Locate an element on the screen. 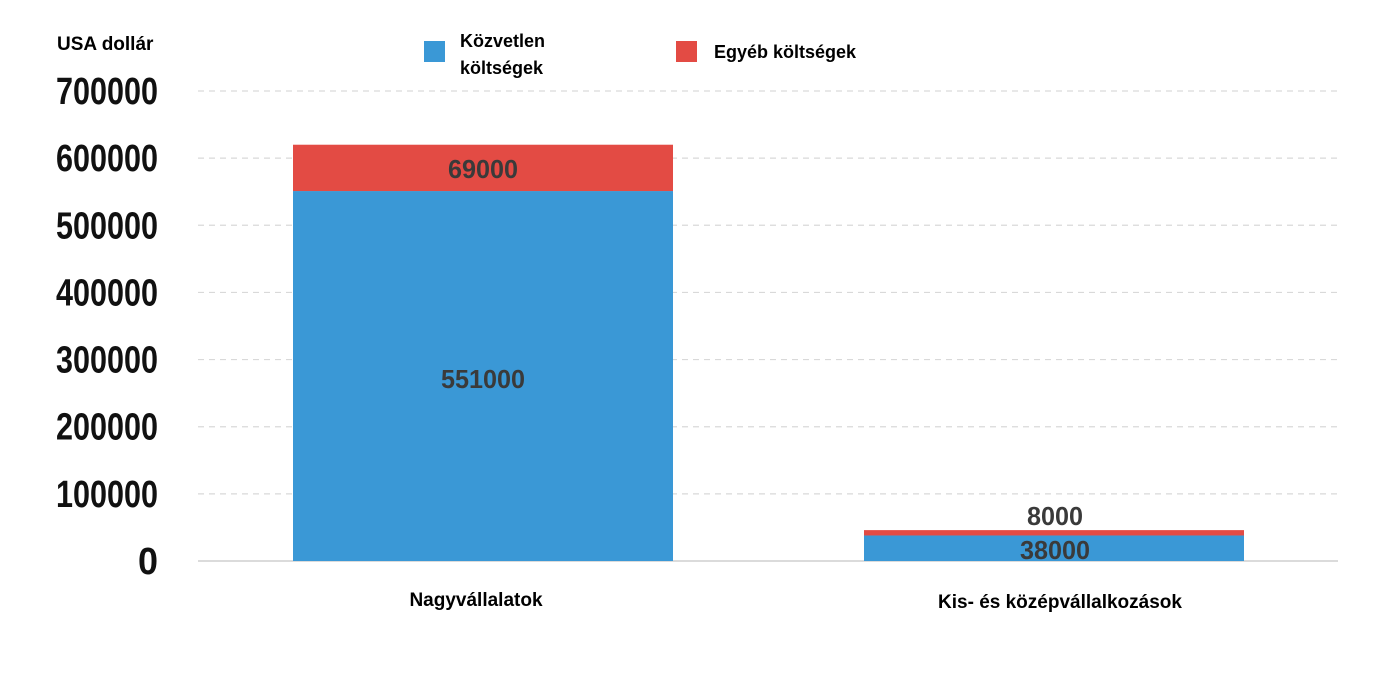  x-tick-label: Kis- és középvállalkozások is located at coordinates (1060, 602).